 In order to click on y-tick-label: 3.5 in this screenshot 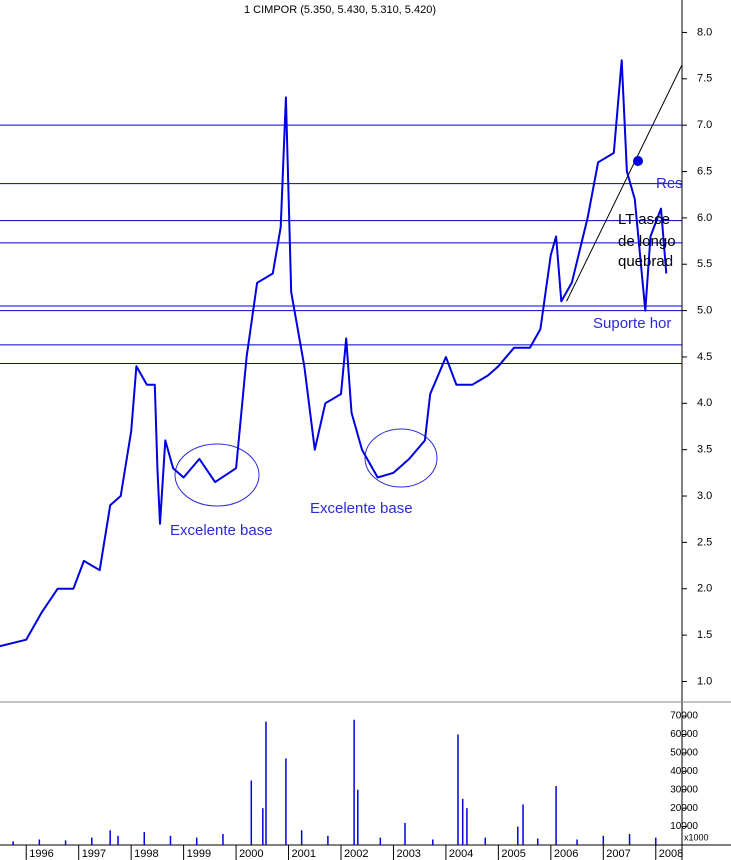, I will do `click(704, 450)`.